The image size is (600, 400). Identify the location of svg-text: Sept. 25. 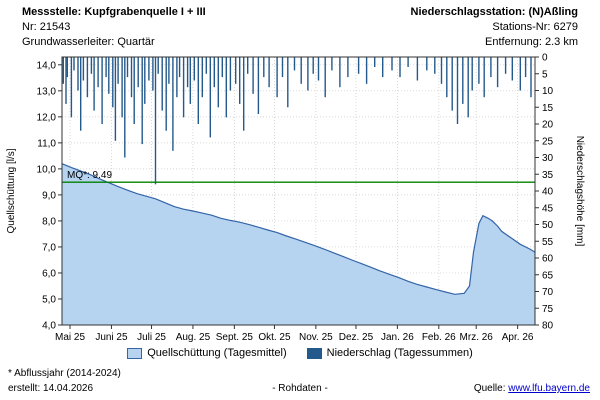
(235, 337).